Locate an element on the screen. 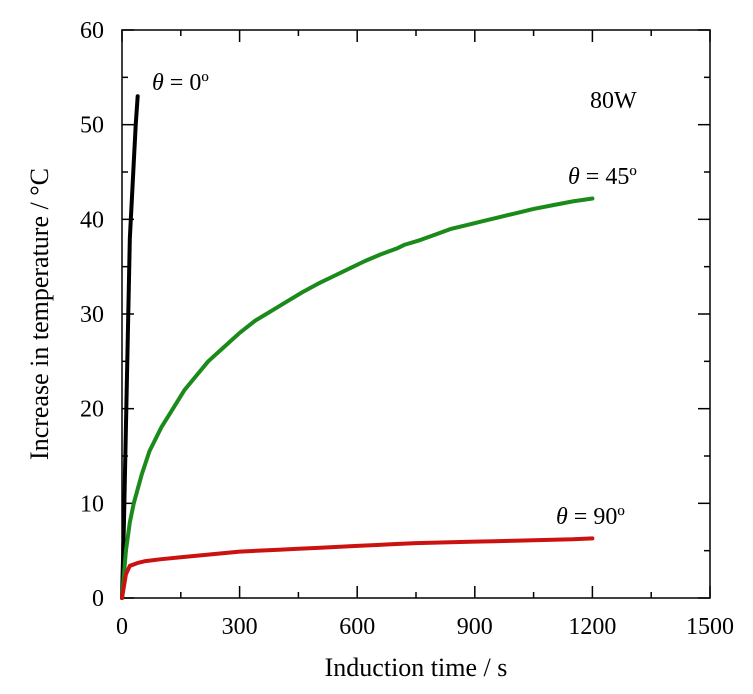  theta-45-value: = 45º is located at coordinates (609, 177).